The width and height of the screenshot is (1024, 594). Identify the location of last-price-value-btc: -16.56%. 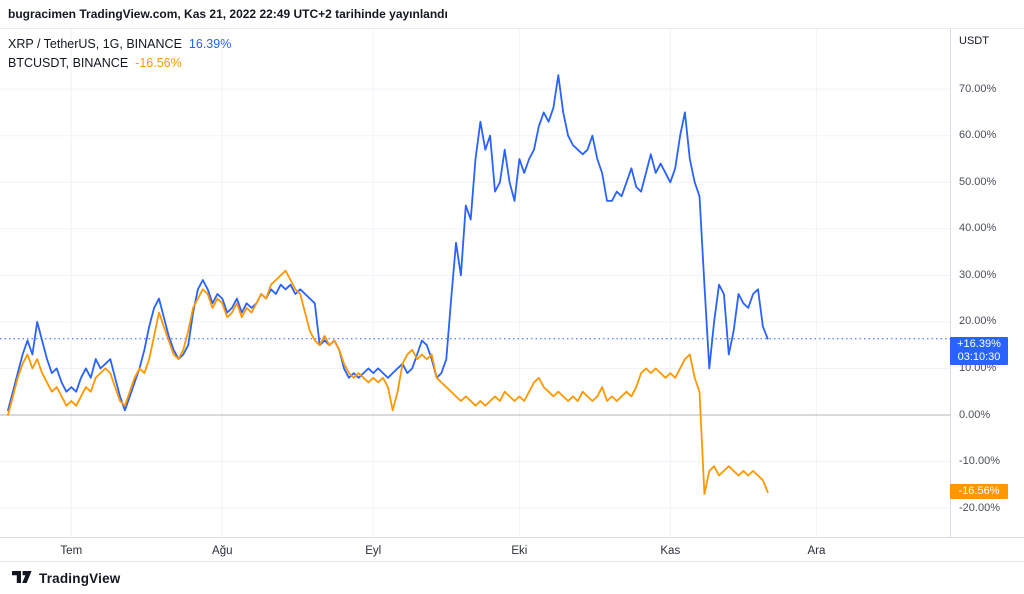
(979, 490).